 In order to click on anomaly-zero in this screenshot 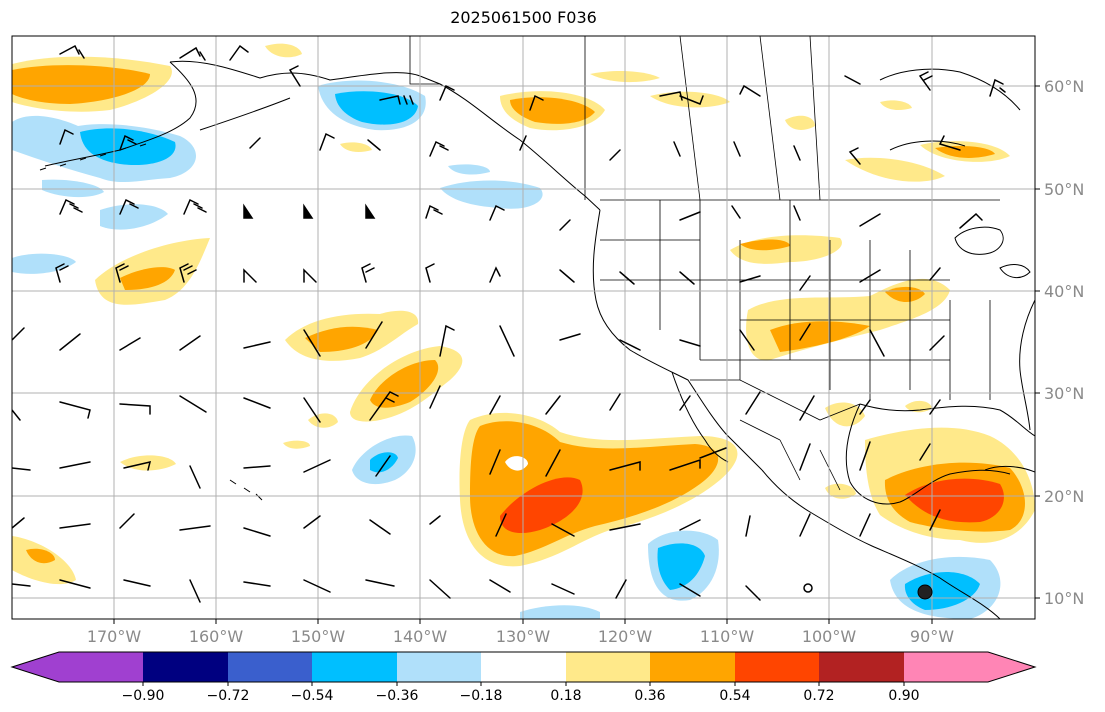, I will do `click(516, 463)`.